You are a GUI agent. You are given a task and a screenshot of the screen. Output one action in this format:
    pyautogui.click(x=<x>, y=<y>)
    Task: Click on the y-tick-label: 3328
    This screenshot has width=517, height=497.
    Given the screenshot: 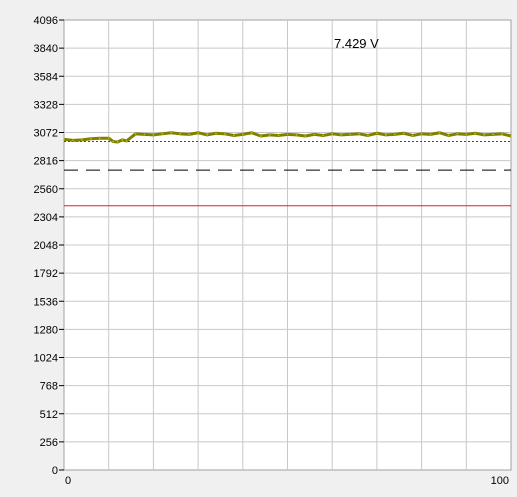 What is the action you would take?
    pyautogui.click(x=46, y=105)
    